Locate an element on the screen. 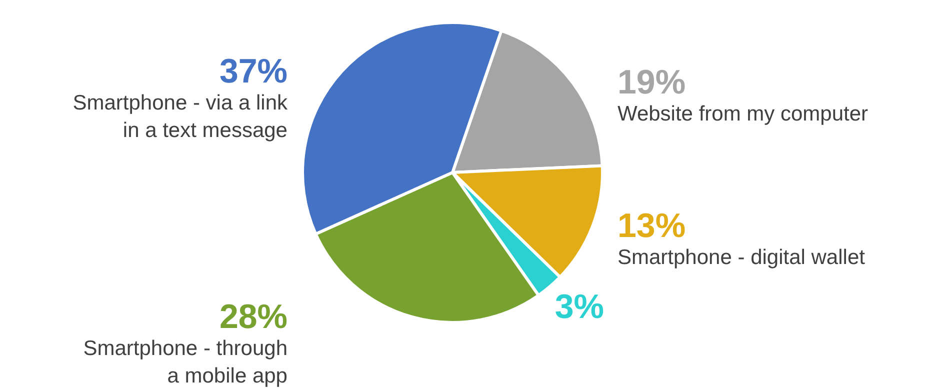 The image size is (935, 392). slice-label: Website from my computer is located at coordinates (743, 114).